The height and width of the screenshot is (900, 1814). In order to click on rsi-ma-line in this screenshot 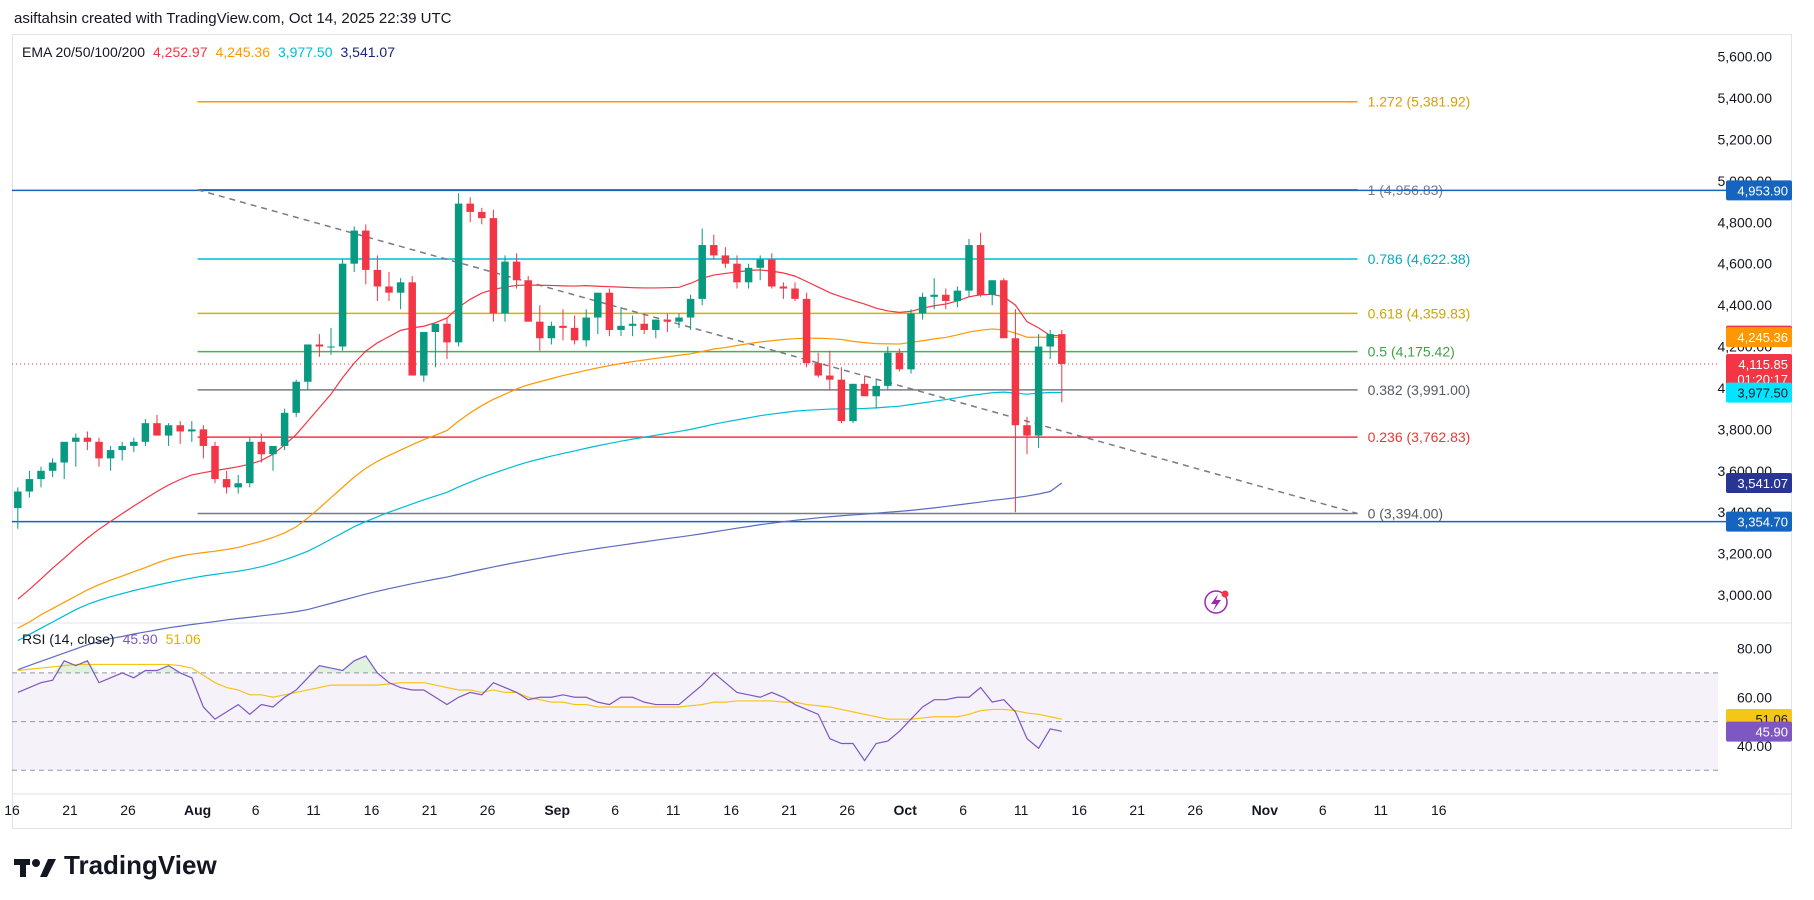, I will do `click(539, 691)`.